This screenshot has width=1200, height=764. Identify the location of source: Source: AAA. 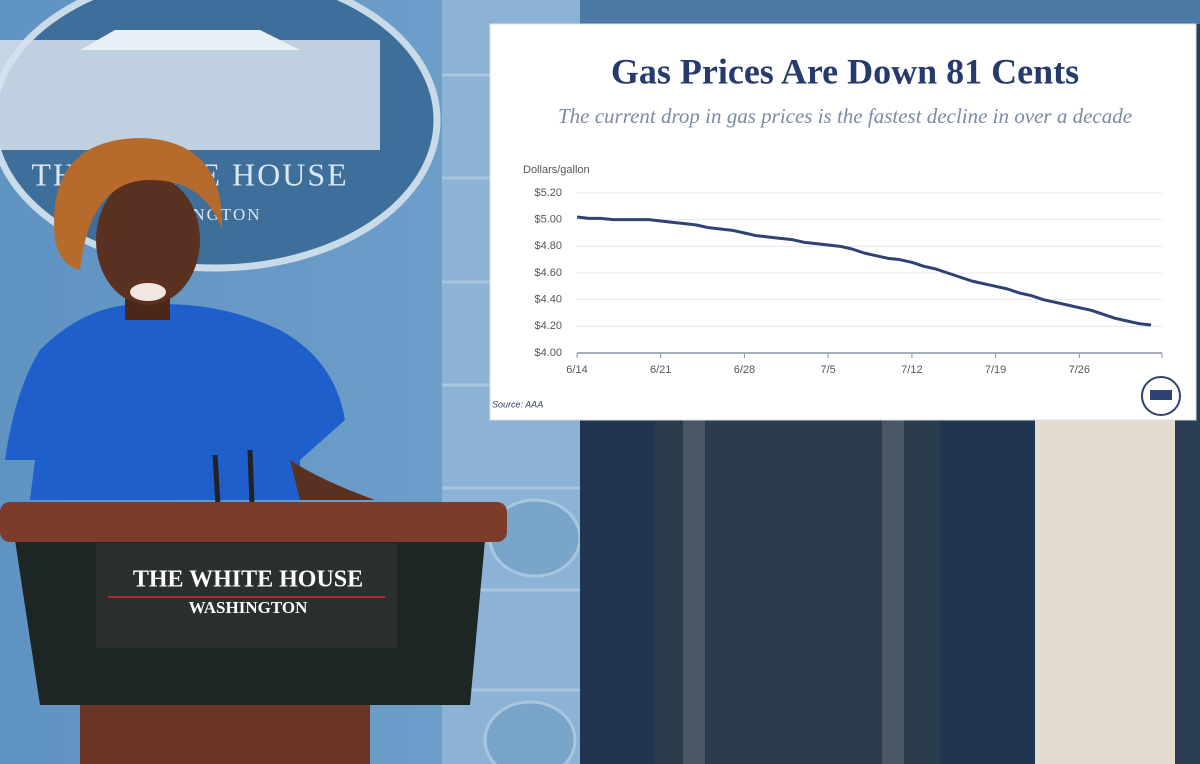
(517, 404).